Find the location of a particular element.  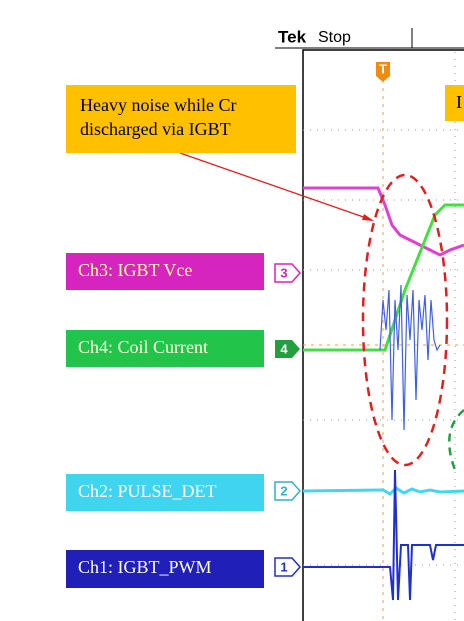

ch2-waveform is located at coordinates (383, 491).